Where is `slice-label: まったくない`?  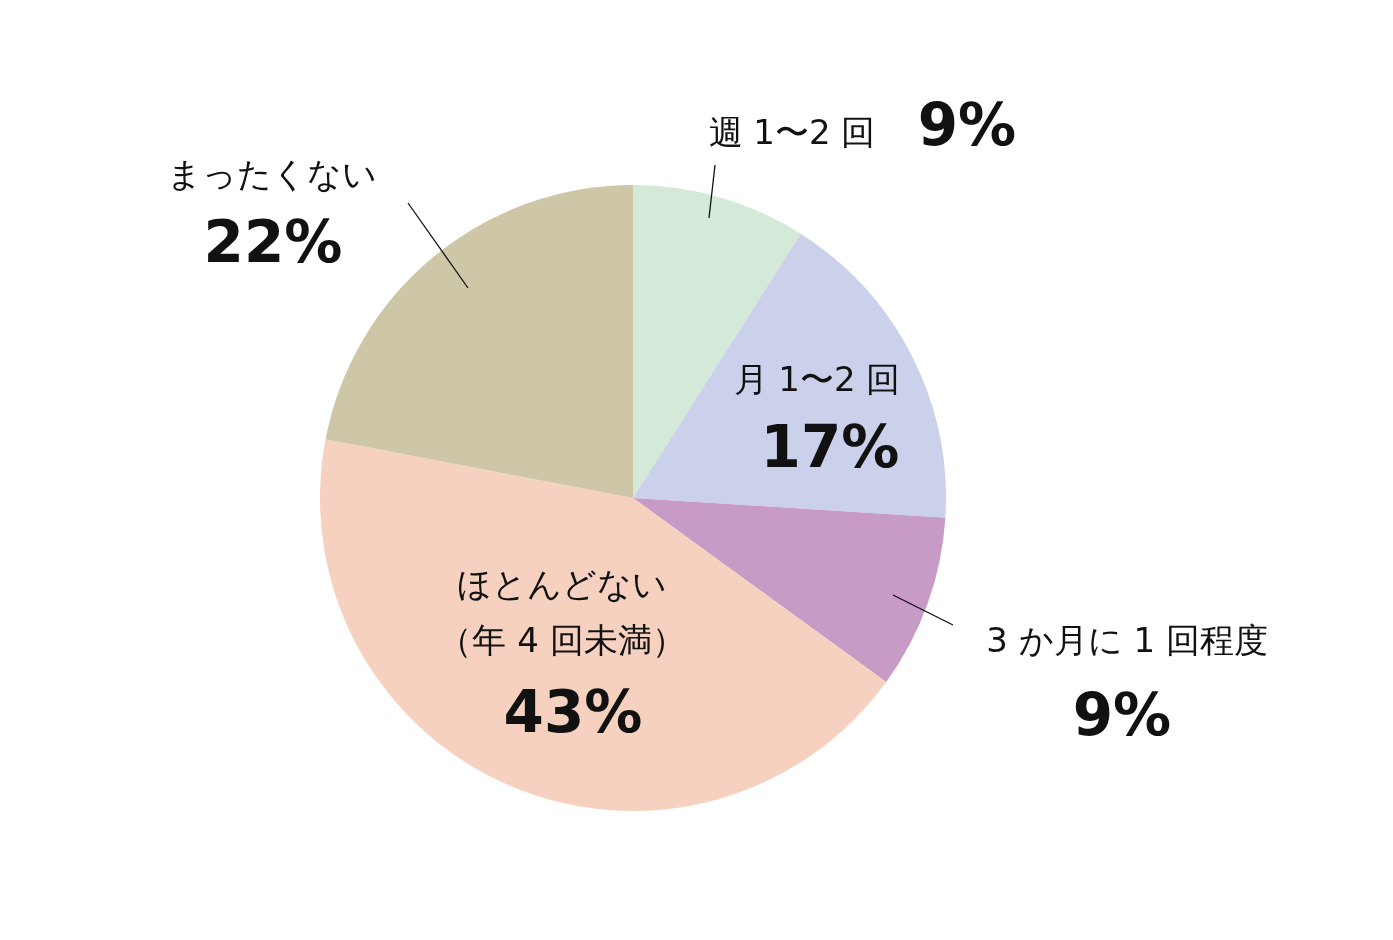
slice-label: まったくない is located at coordinates (272, 173).